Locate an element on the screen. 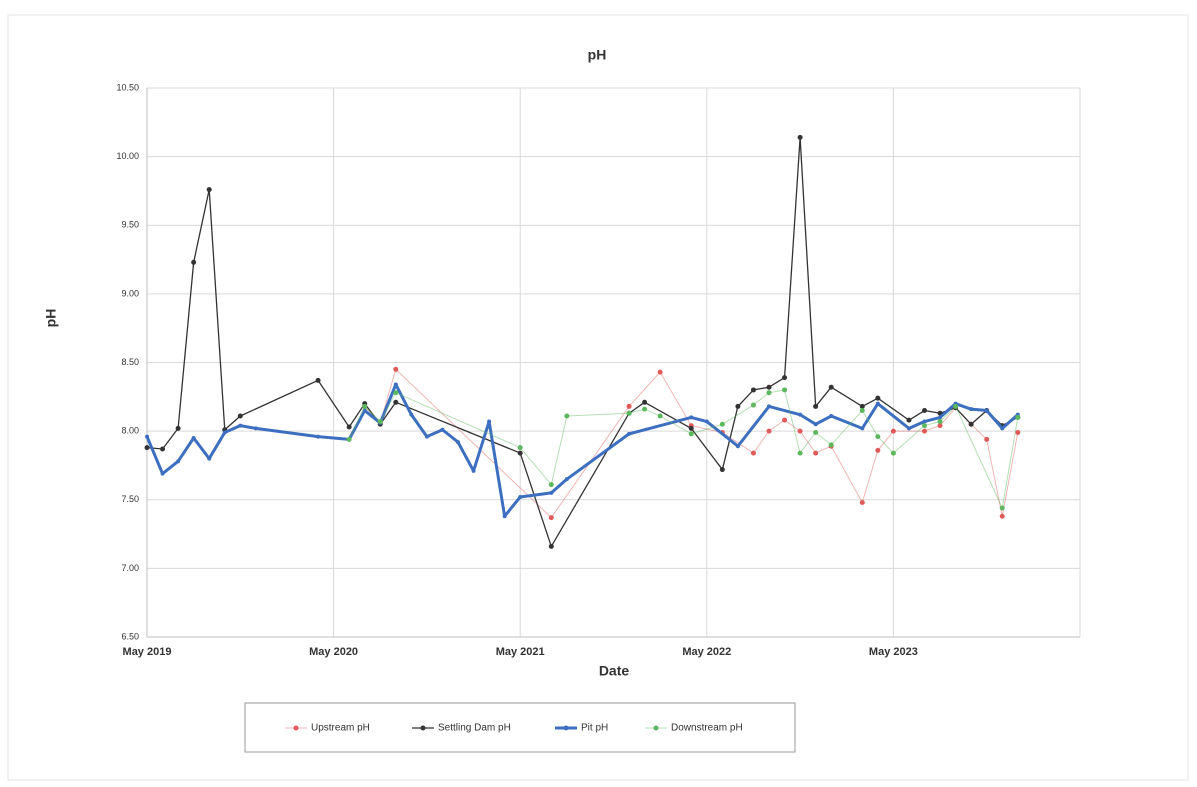 The width and height of the screenshot is (1197, 787). x-tick-label: May 2020 is located at coordinates (333, 652).